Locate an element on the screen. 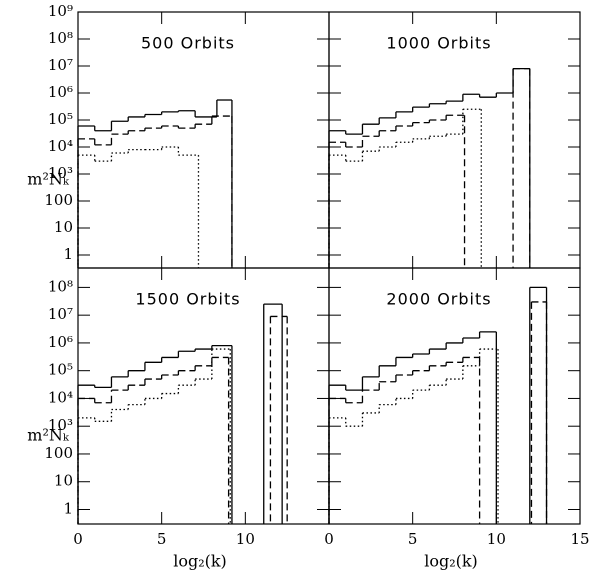 Image resolution: width=613 pixels, height=581 pixels. panel-title: 1500 Orbits is located at coordinates (187, 299).